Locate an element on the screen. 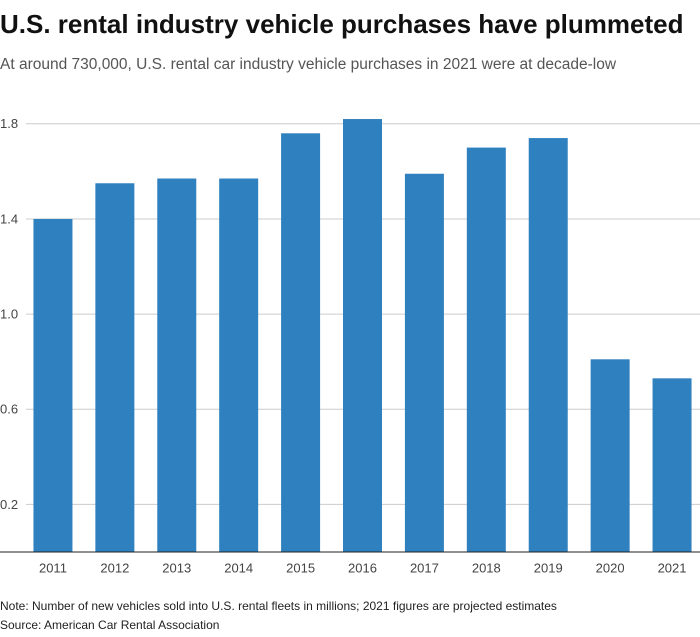  y-tick-label: 0.2 is located at coordinates (9, 504).